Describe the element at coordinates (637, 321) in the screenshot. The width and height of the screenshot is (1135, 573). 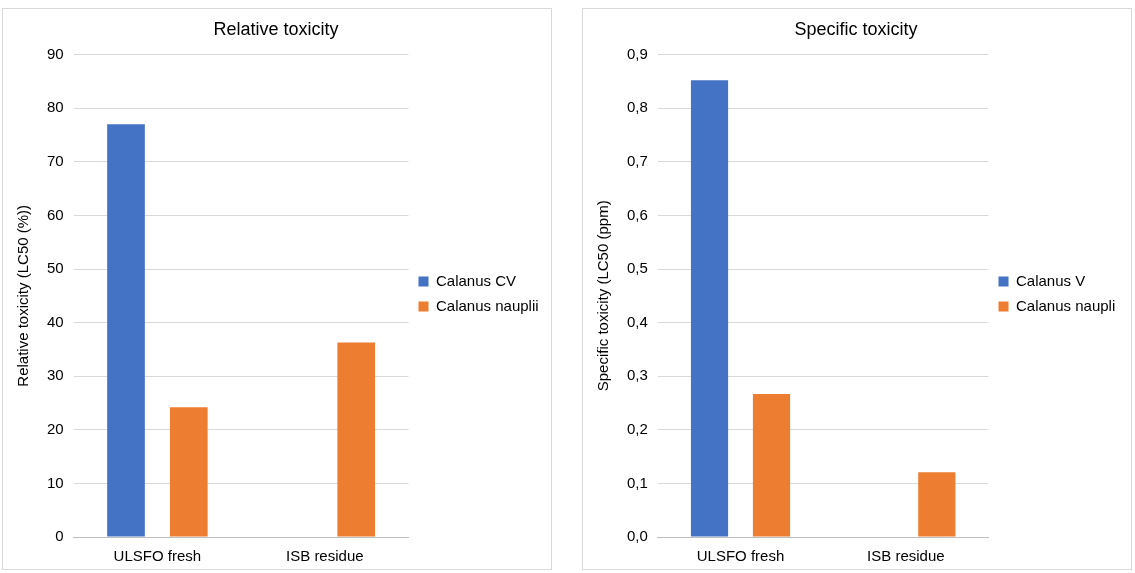
I see `y-tick-label: 0,4` at that location.